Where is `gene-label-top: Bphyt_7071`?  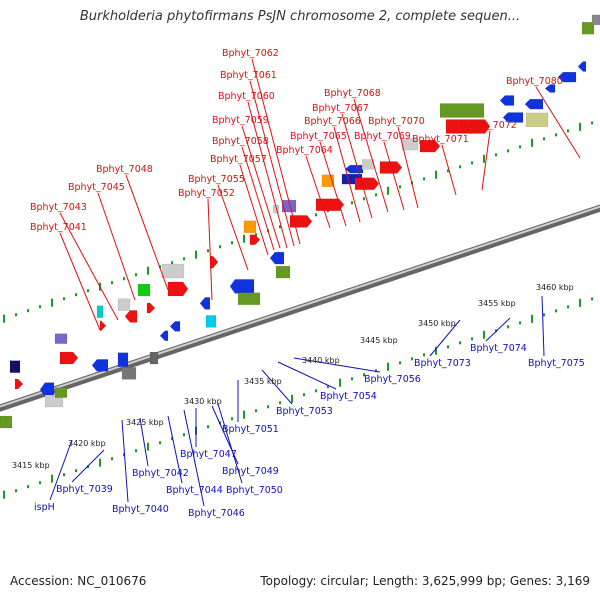
gene-label-top: Bphyt_7071 is located at coordinates (440, 139).